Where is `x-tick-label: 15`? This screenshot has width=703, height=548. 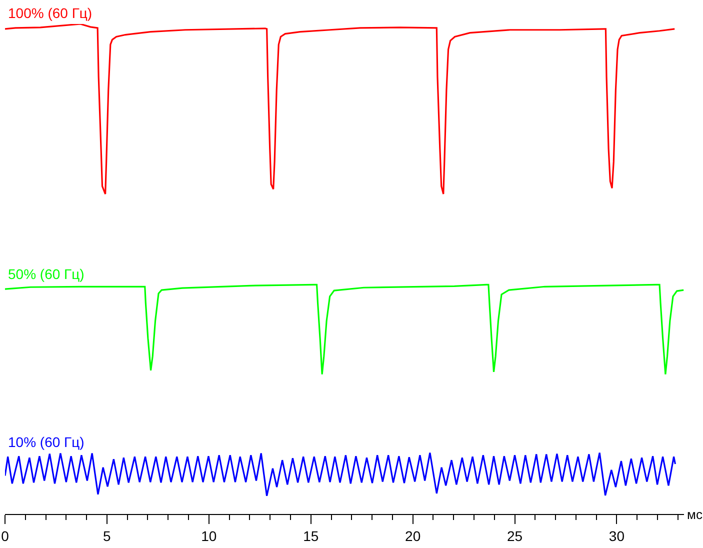
x-tick-label: 15 is located at coordinates (311, 536).